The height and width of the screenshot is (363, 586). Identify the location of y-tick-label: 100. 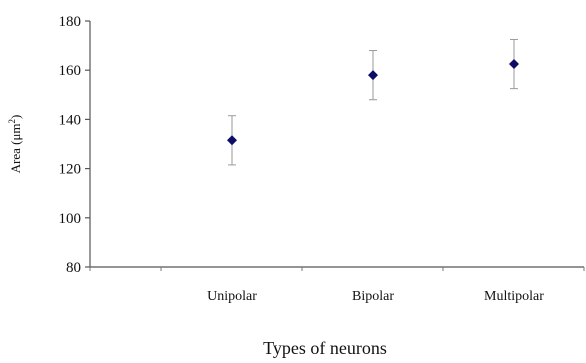
(70, 219).